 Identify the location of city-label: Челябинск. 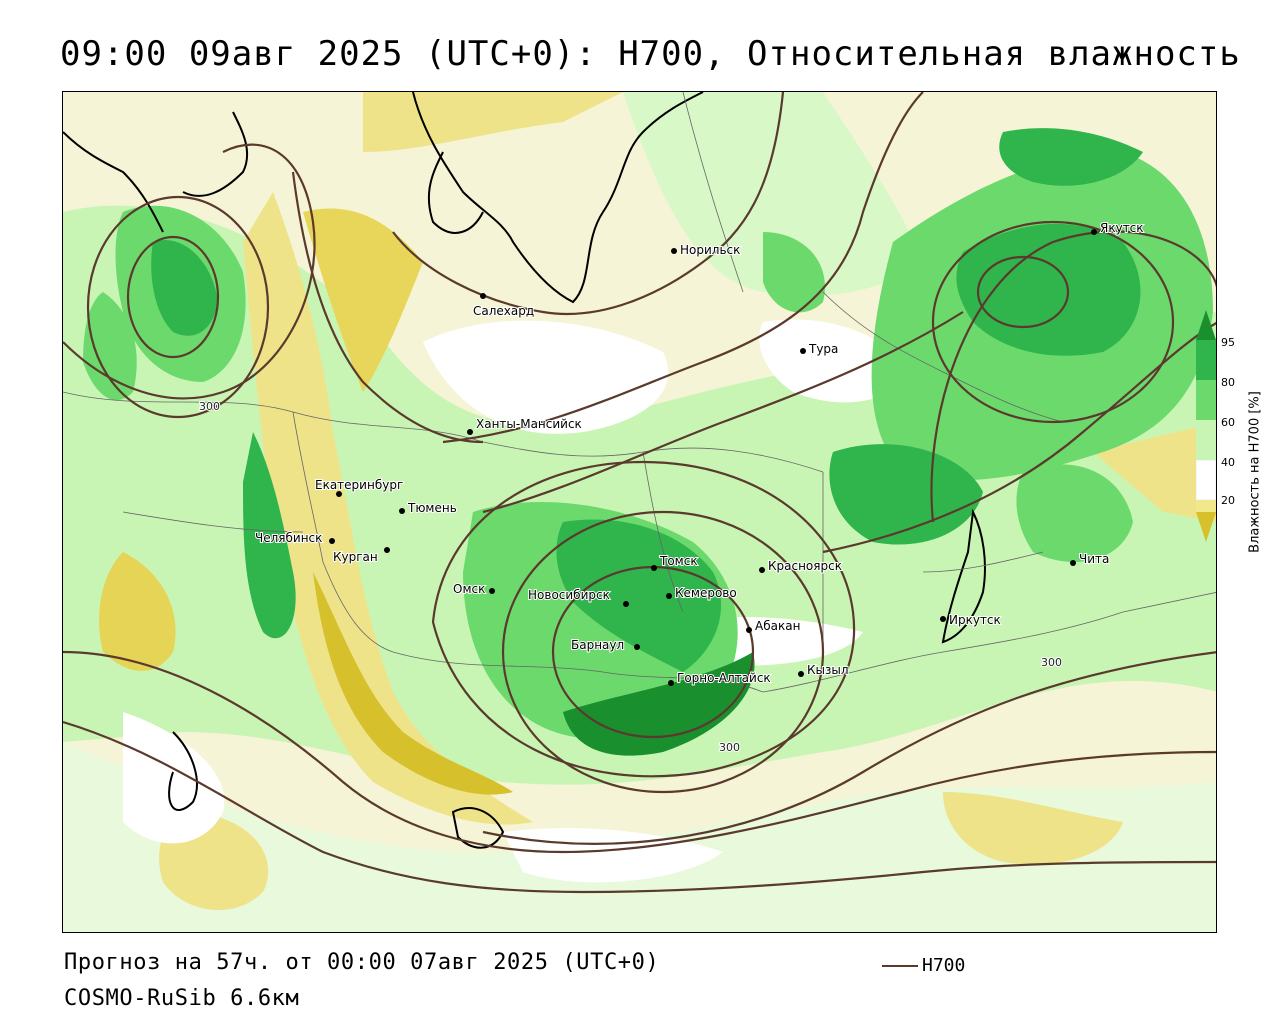
(288, 538).